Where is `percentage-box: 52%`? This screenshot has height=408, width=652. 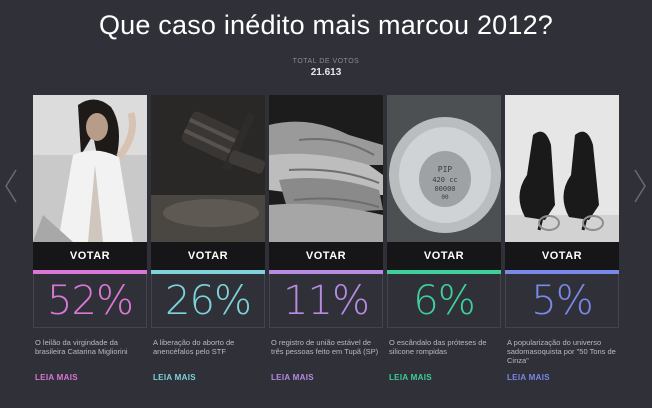 percentage-box: 52% is located at coordinates (90, 301).